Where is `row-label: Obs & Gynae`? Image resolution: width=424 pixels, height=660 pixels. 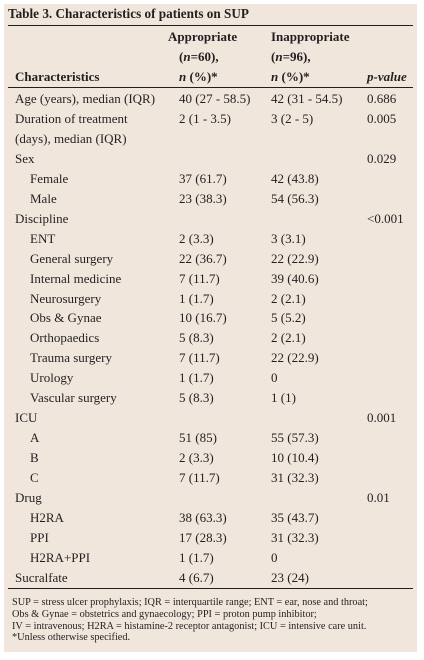
row-label: Obs & Gynae is located at coordinates (66, 317).